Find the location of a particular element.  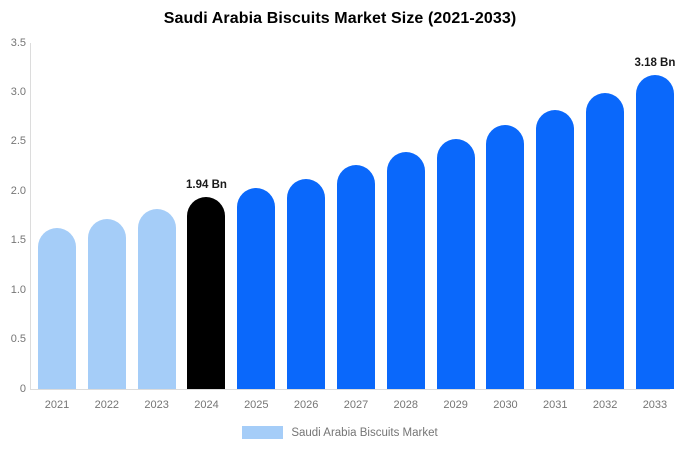

x-axis-line is located at coordinates (350, 389).